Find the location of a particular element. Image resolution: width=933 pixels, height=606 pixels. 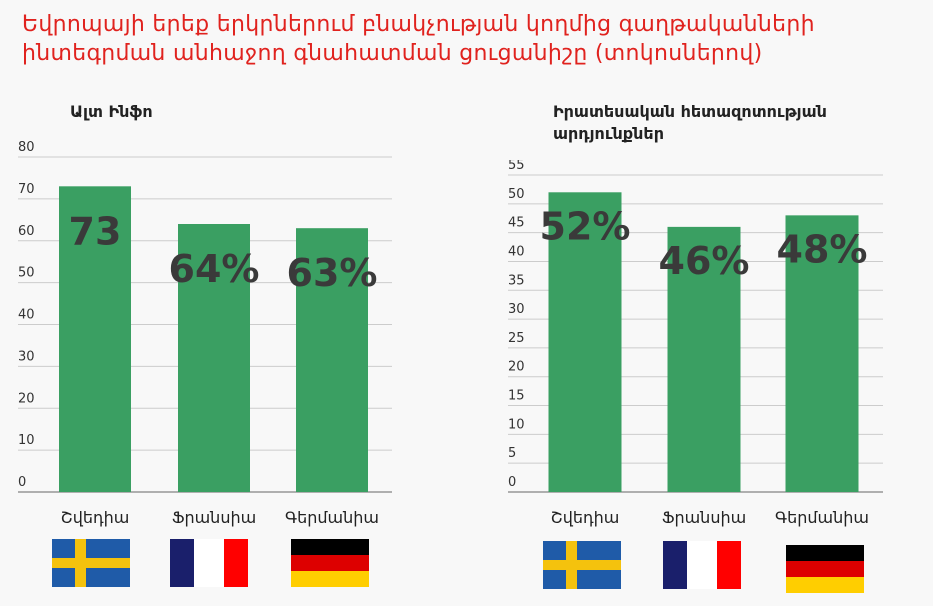

data-label: 63% is located at coordinates (332, 273).